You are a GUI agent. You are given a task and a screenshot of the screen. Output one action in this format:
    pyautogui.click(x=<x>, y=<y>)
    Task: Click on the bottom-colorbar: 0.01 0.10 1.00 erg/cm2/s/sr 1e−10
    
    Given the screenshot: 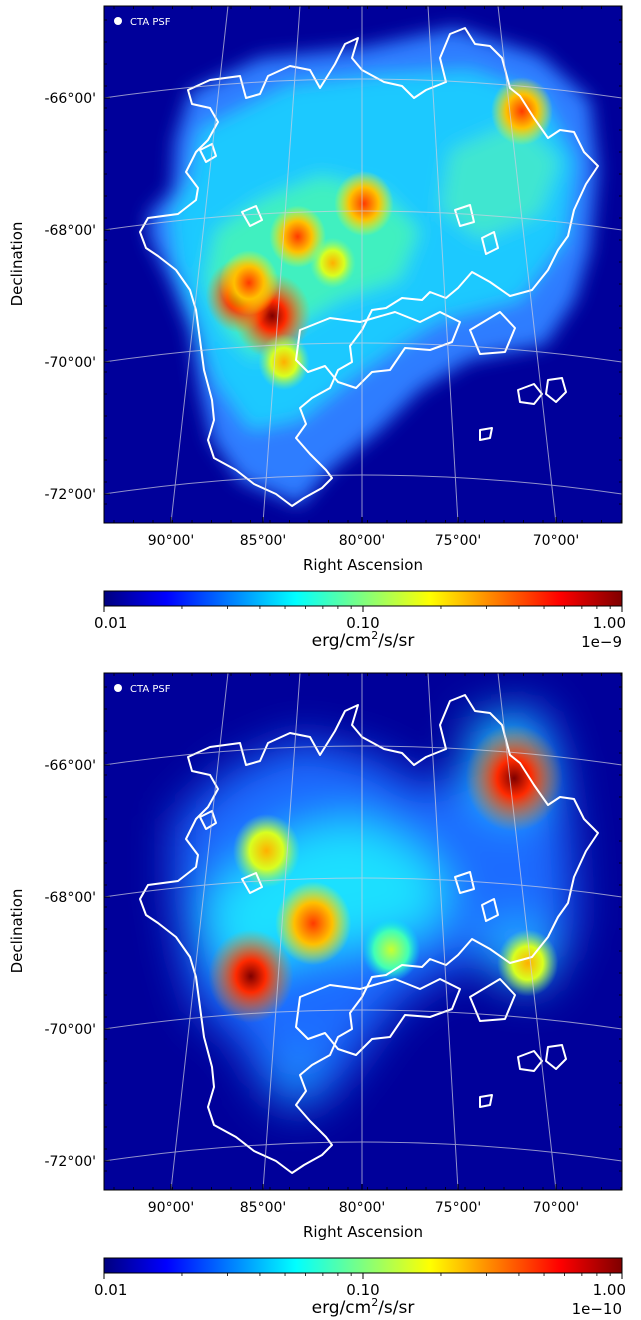 What is the action you would take?
    pyautogui.click(x=360, y=1287)
    